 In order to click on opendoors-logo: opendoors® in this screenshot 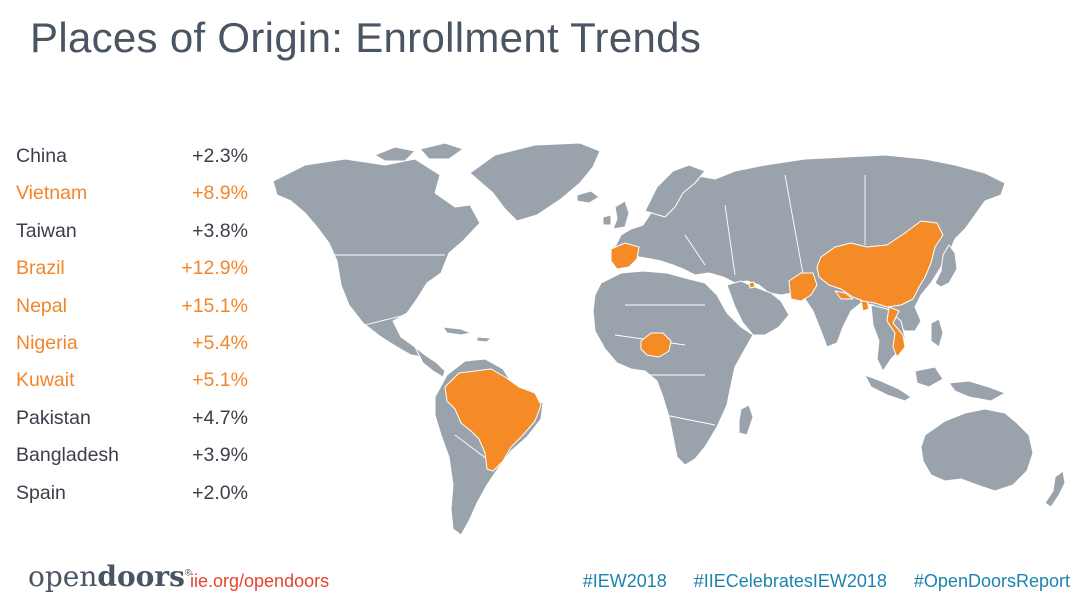, I will do `click(109, 576)`.